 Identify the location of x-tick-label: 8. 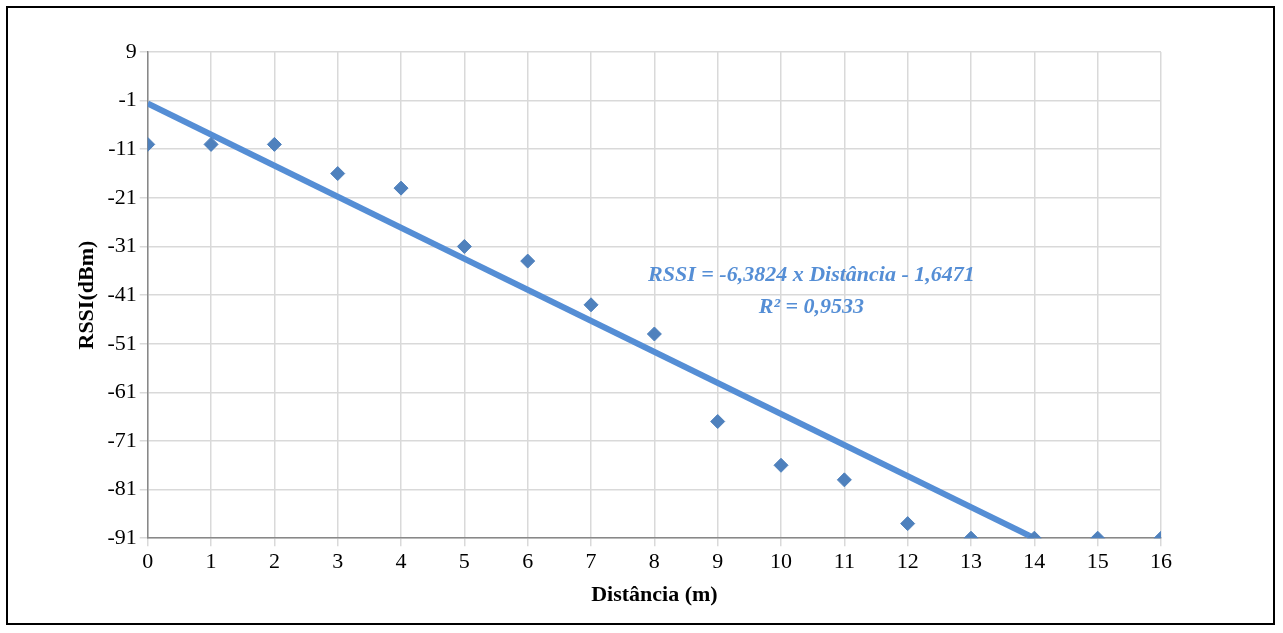
(654, 561).